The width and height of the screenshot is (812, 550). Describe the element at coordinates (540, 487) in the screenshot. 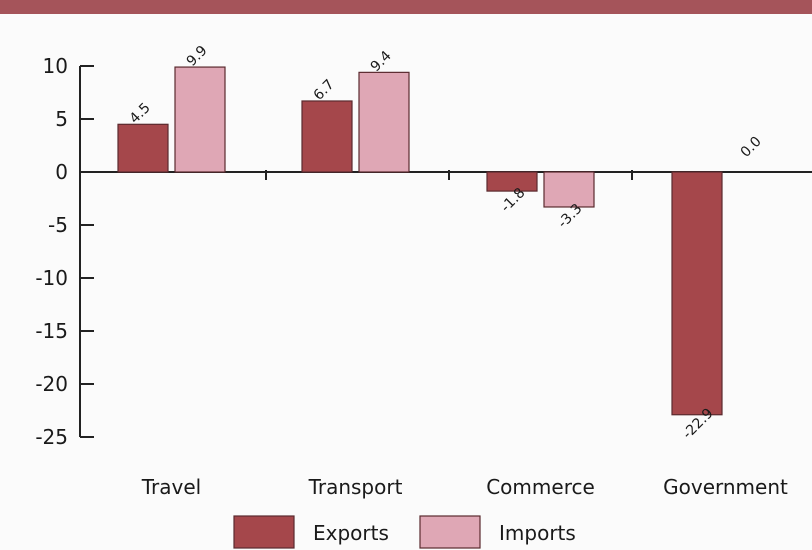

I see `x-category-label: Commerce` at that location.